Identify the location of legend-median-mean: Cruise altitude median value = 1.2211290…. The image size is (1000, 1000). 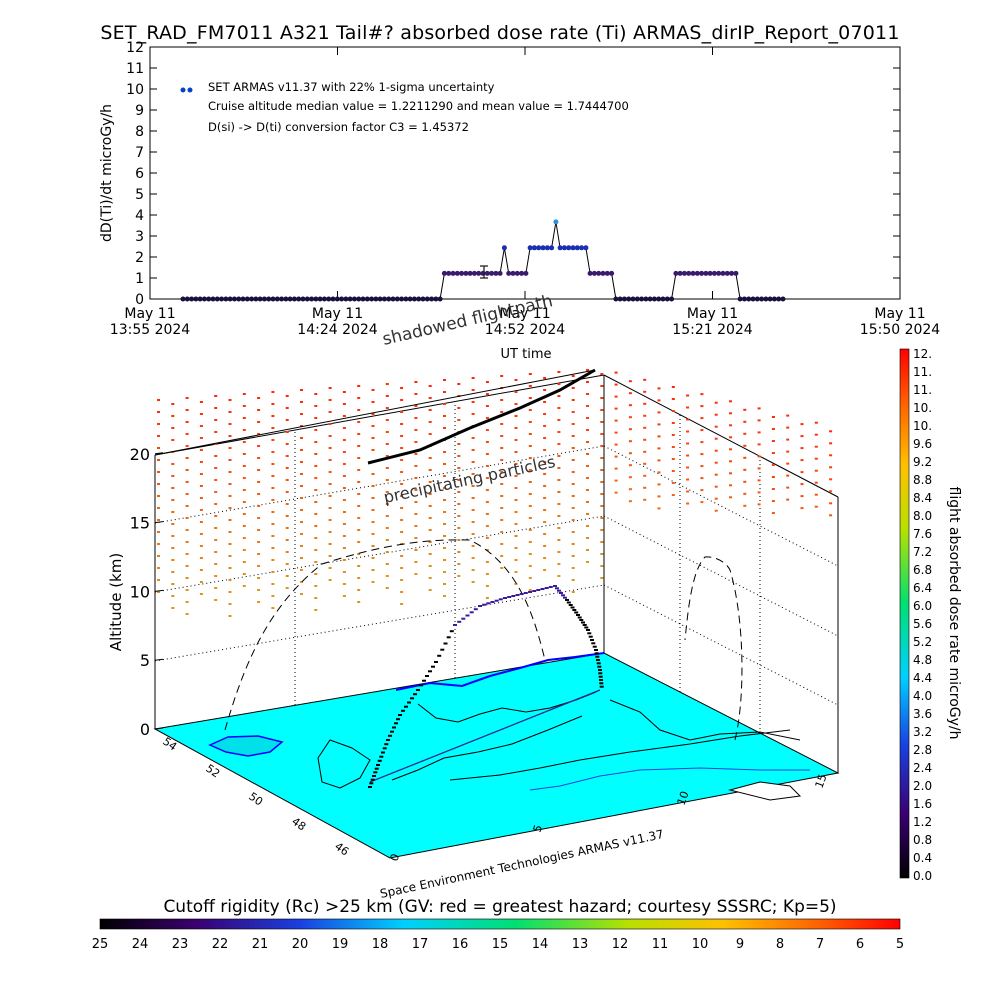
(418, 106).